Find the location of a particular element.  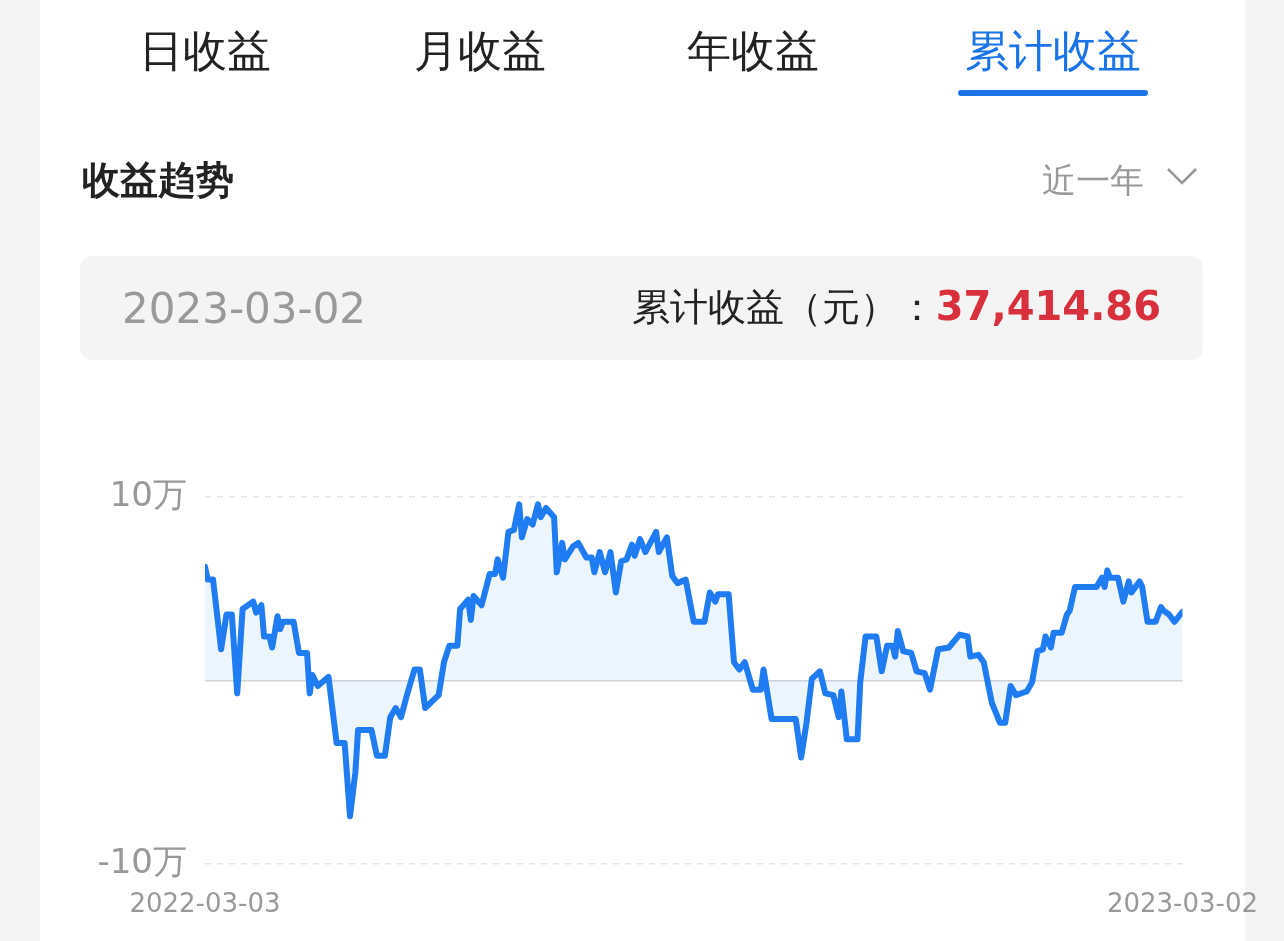

chart-title: 收益趋势 is located at coordinates (158, 180).